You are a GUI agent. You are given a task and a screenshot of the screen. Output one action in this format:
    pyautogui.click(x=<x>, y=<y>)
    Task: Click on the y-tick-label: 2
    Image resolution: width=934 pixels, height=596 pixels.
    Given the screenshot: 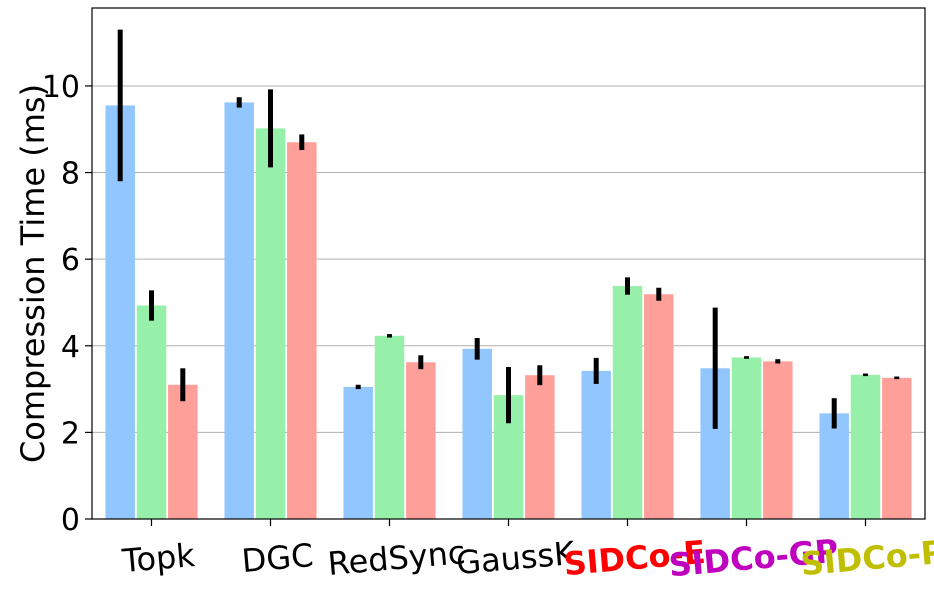 What is the action you would take?
    pyautogui.click(x=70, y=433)
    